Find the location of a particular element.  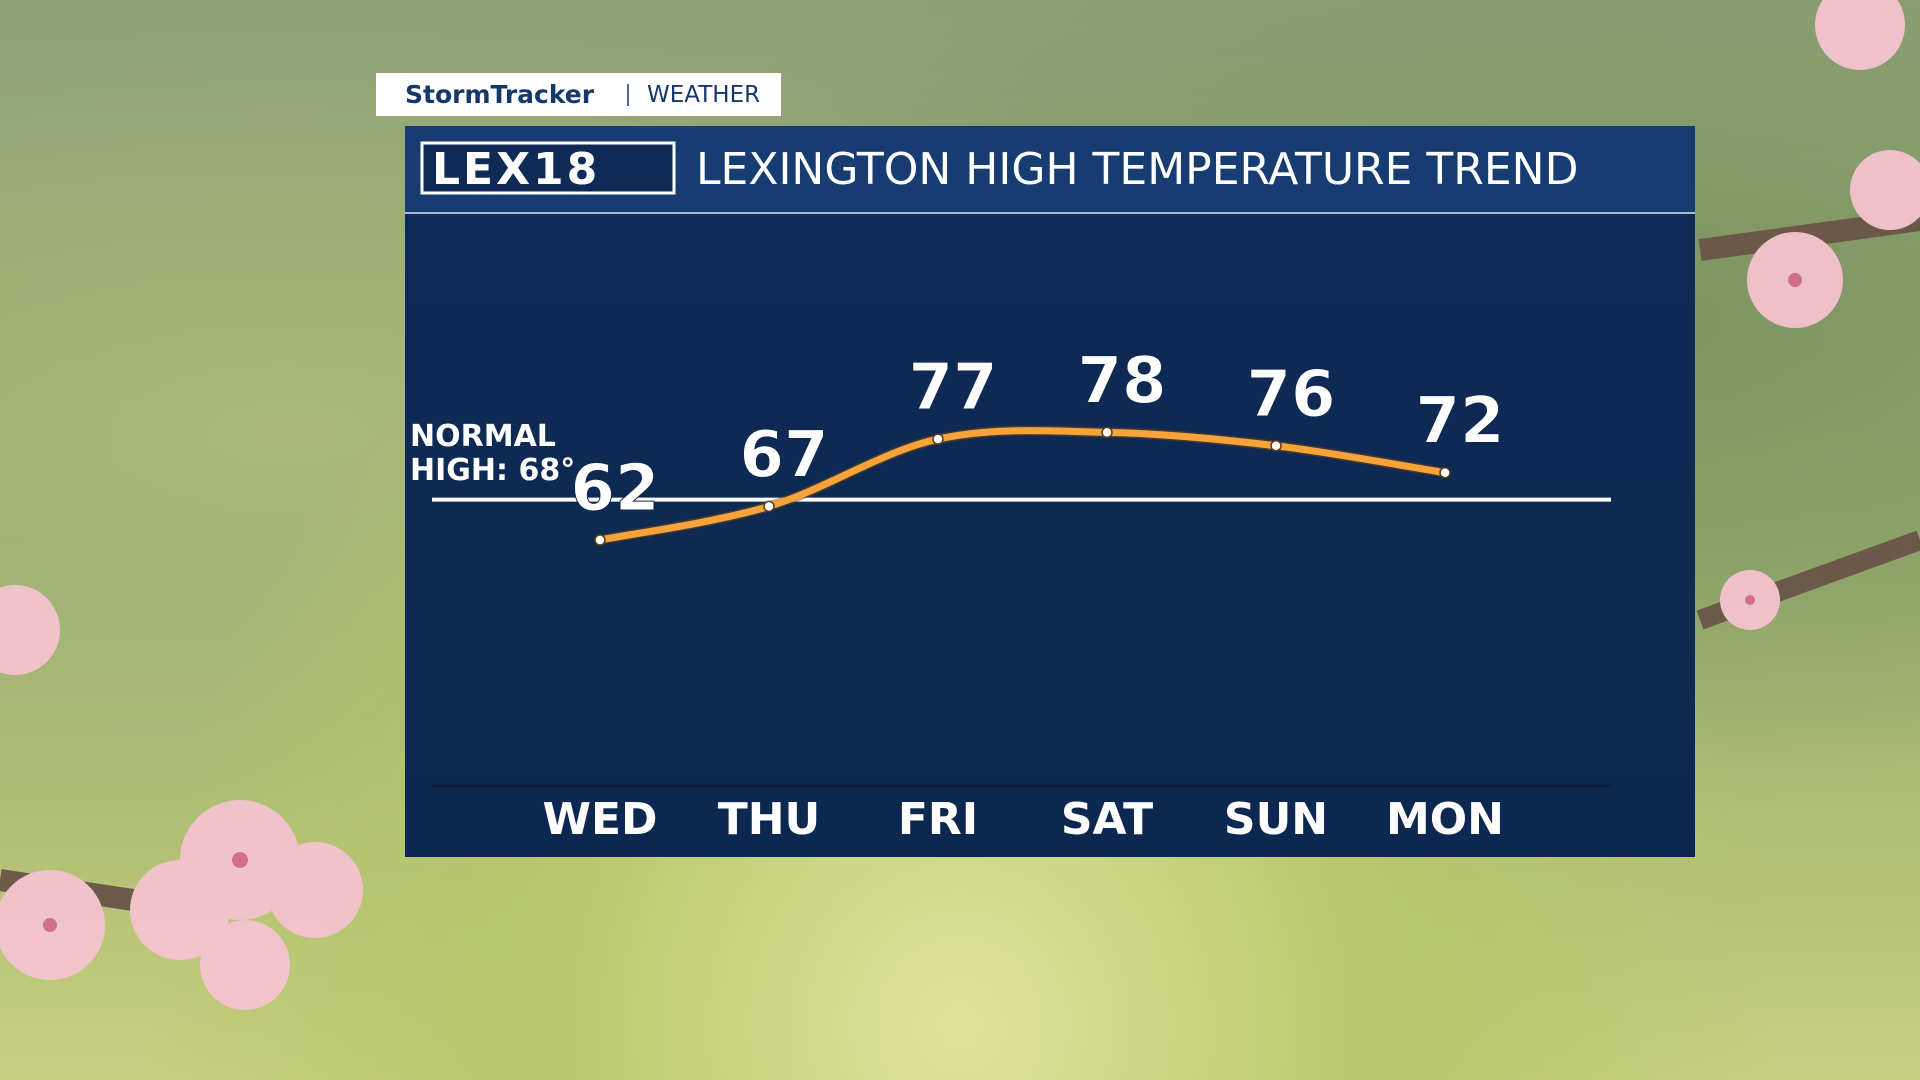

brand-tag is located at coordinates (578, 94).